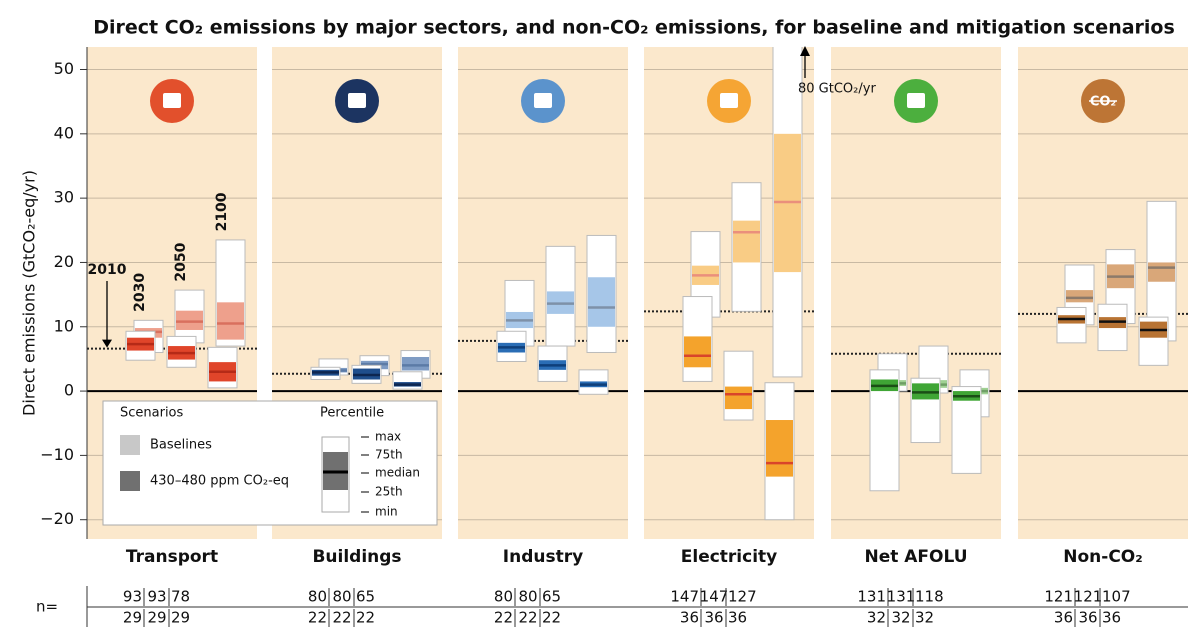  What do you see at coordinates (219, 481) in the screenshot?
I see `legend-label: 430–480 ppm CO₂-eq` at bounding box center [219, 481].